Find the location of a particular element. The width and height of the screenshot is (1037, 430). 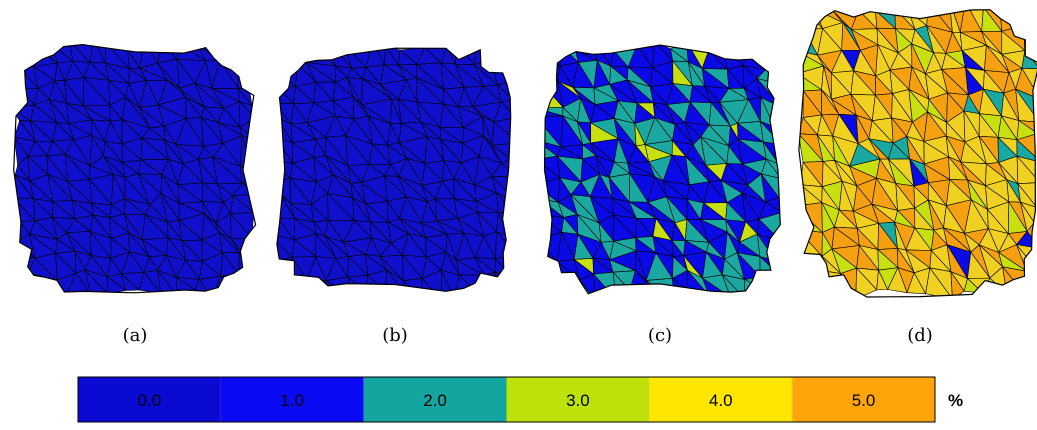

colorbar-label: 4.0 is located at coordinates (721, 400).